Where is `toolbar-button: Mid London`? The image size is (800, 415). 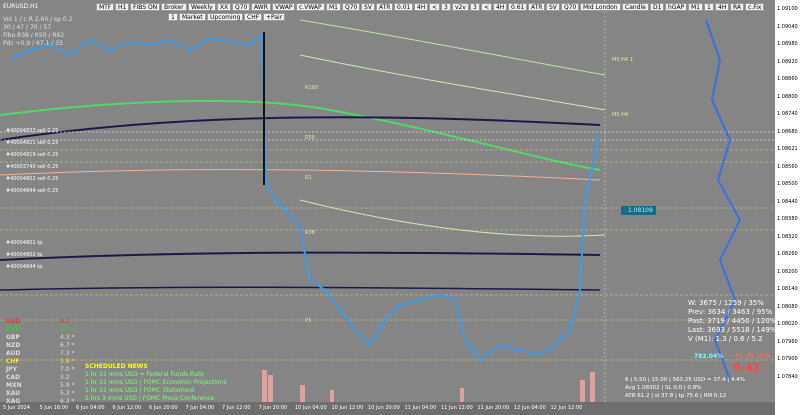 toolbar-button: Mid London is located at coordinates (600, 7).